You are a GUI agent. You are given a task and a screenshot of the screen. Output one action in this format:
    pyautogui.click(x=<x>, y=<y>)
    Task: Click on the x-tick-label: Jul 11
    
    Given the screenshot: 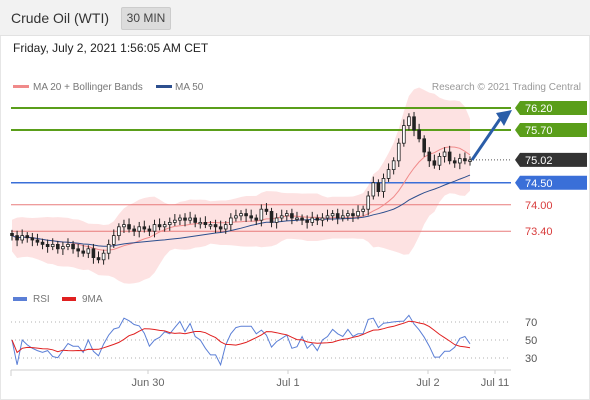 What is the action you would take?
    pyautogui.click(x=495, y=383)
    